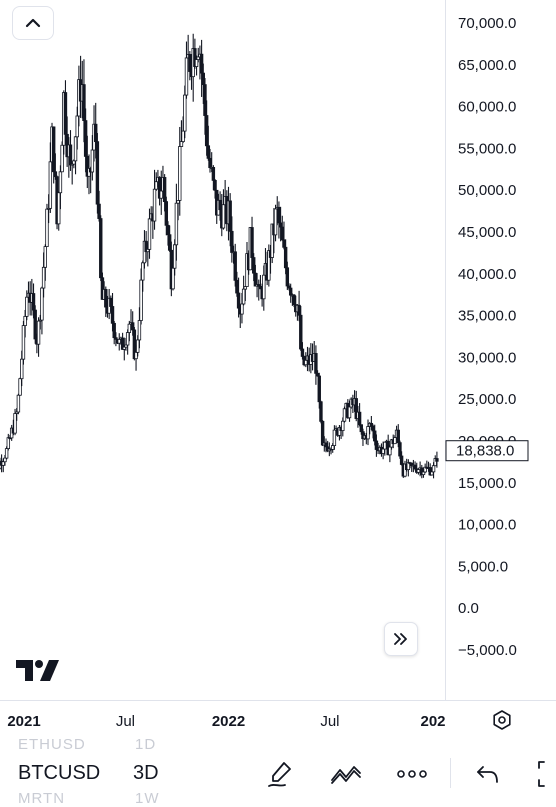  What do you see at coordinates (543, 774) in the screenshot?
I see `fullscreen-button` at bounding box center [543, 774].